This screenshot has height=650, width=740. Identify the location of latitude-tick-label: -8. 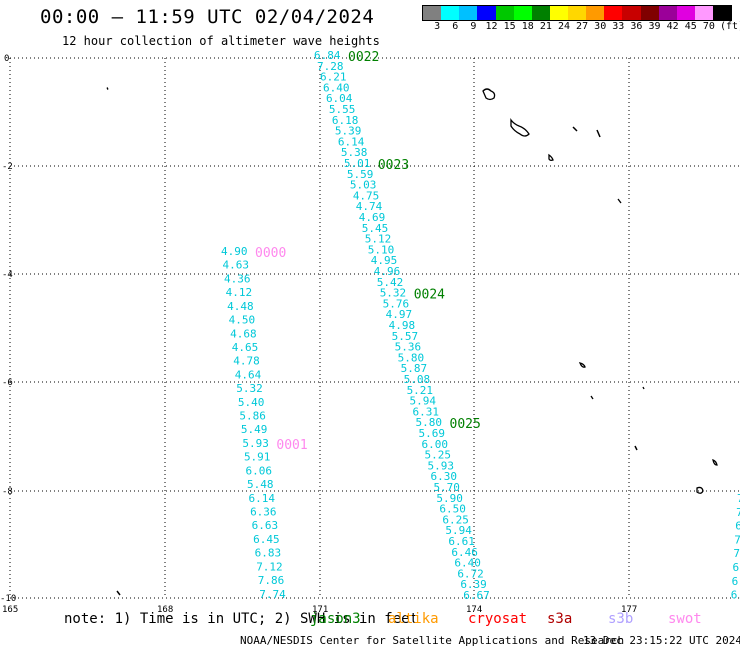
(7, 492).